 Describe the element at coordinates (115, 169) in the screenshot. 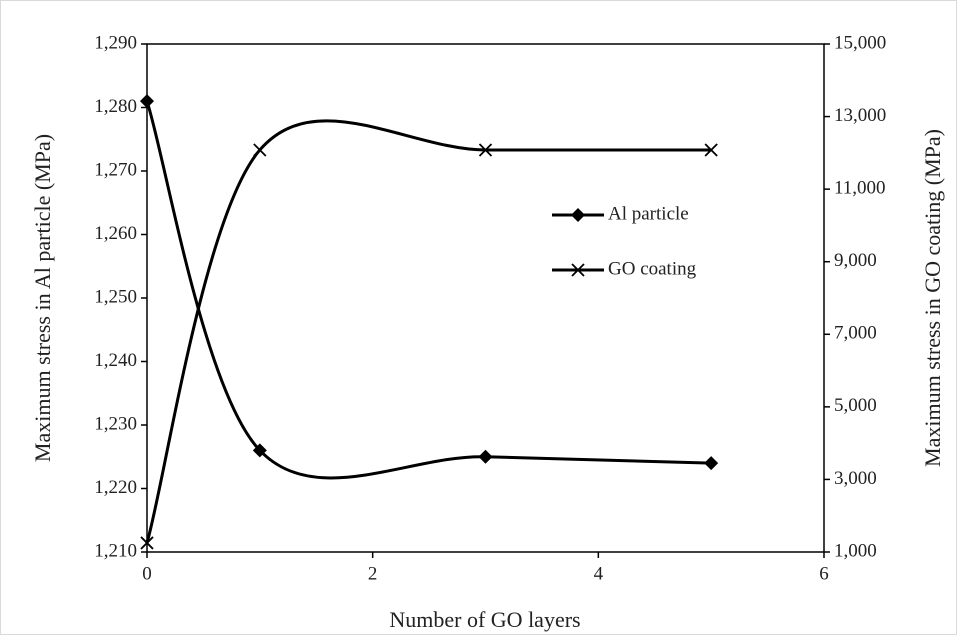

I see `y-tick-label: 1,270` at that location.